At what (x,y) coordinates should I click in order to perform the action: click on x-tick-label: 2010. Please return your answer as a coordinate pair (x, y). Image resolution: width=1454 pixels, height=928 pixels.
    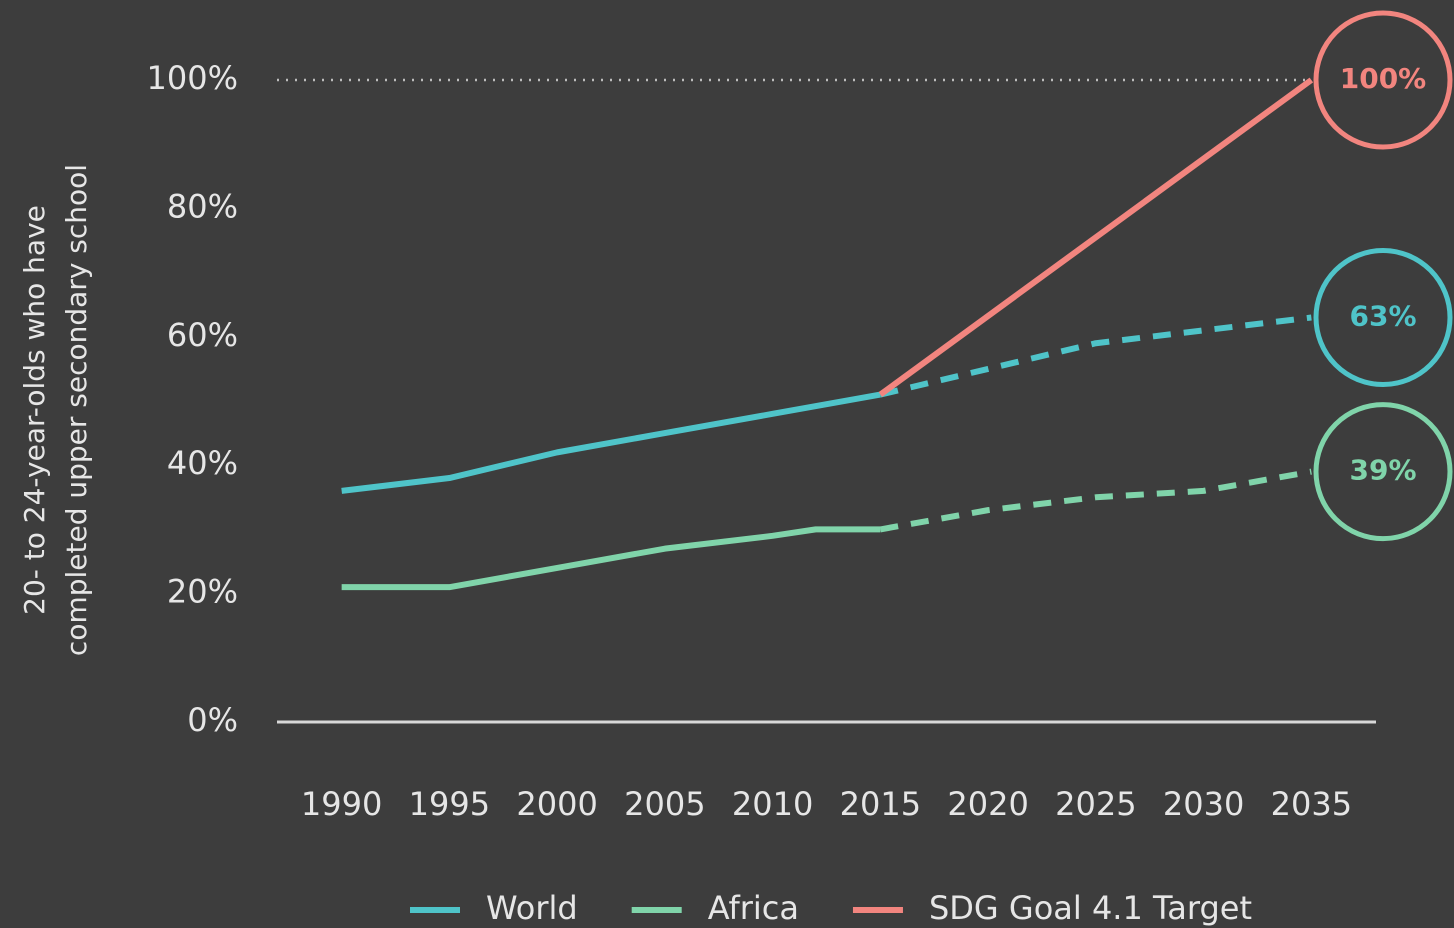
    Looking at the image, I should click on (772, 804).